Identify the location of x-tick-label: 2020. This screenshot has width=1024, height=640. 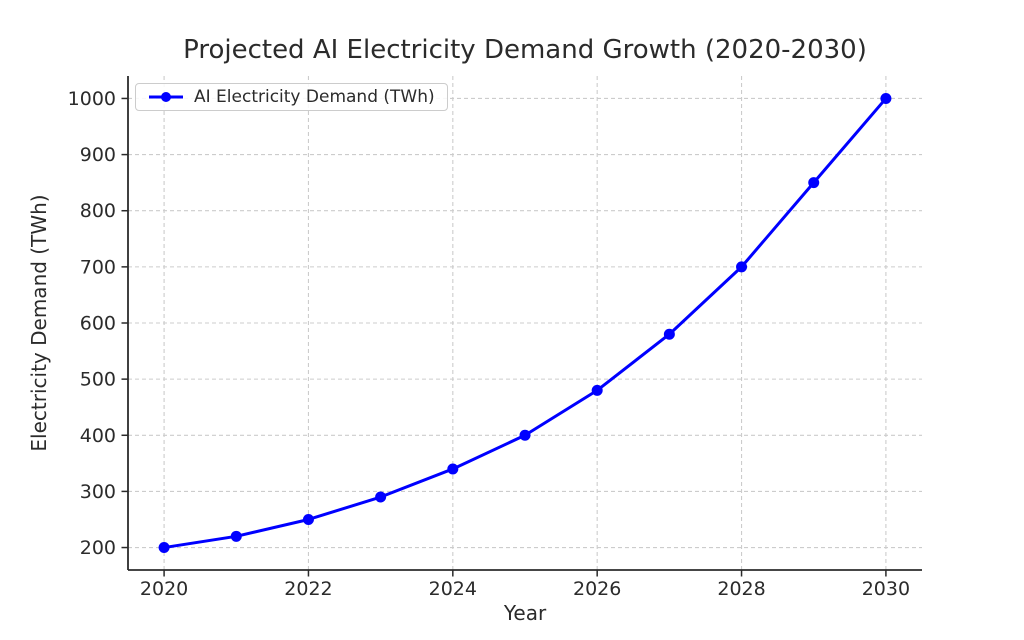
(164, 589).